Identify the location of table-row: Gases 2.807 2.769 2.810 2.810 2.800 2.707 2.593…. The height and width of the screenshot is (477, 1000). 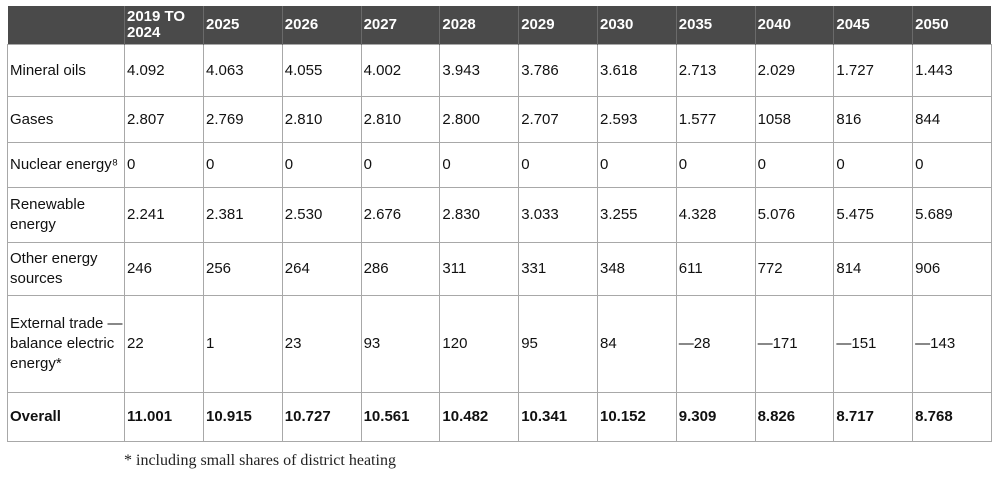
(499, 119).